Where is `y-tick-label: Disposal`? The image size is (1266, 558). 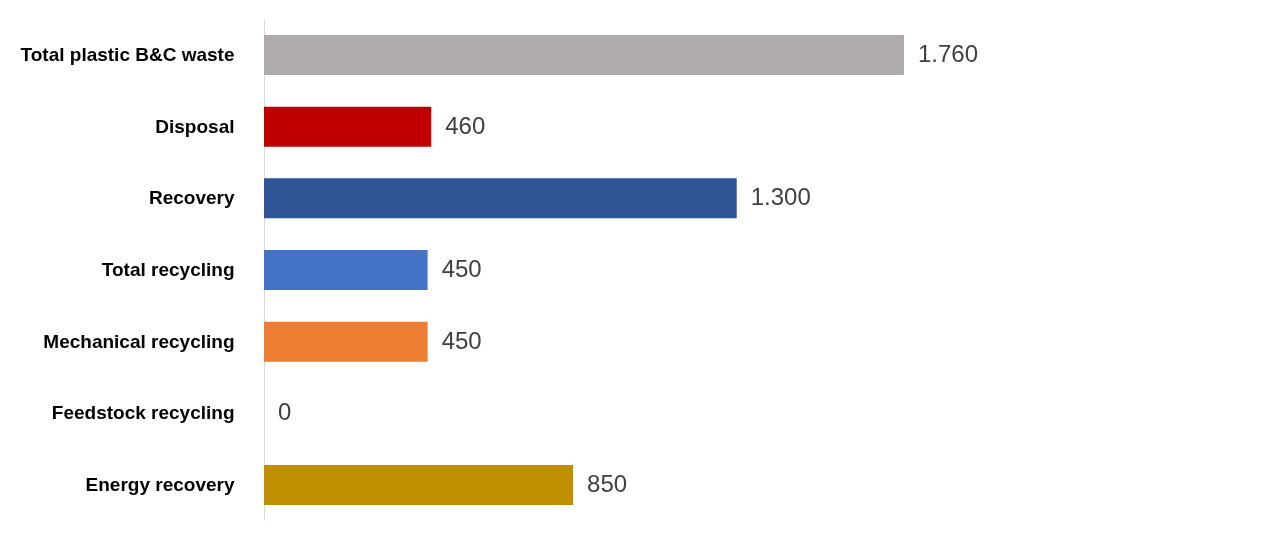 y-tick-label: Disposal is located at coordinates (195, 126).